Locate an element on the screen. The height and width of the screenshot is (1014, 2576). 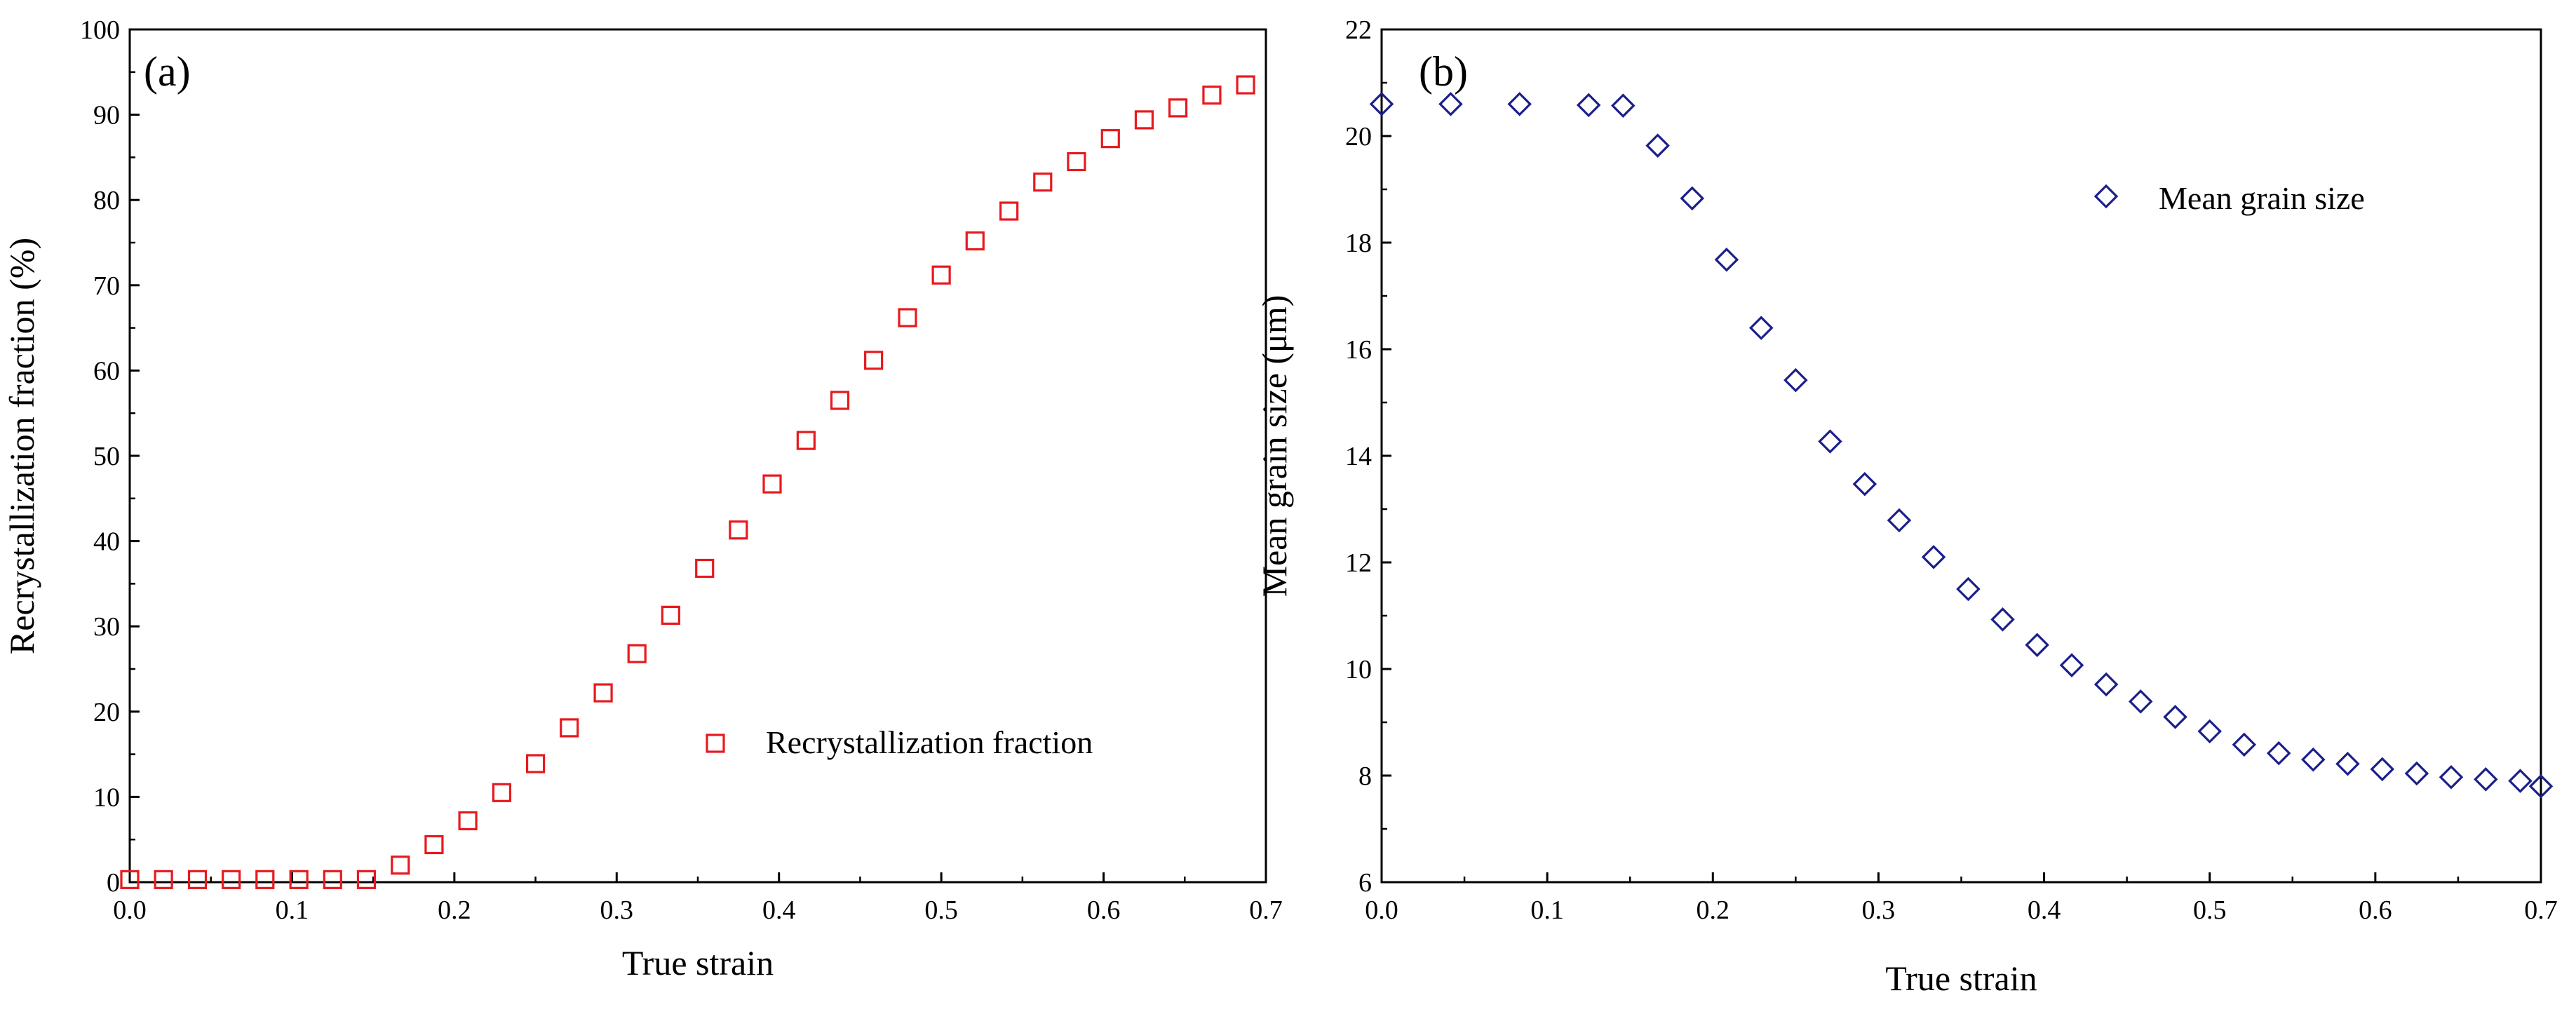
y-tick-label: 10 is located at coordinates (1358, 669).